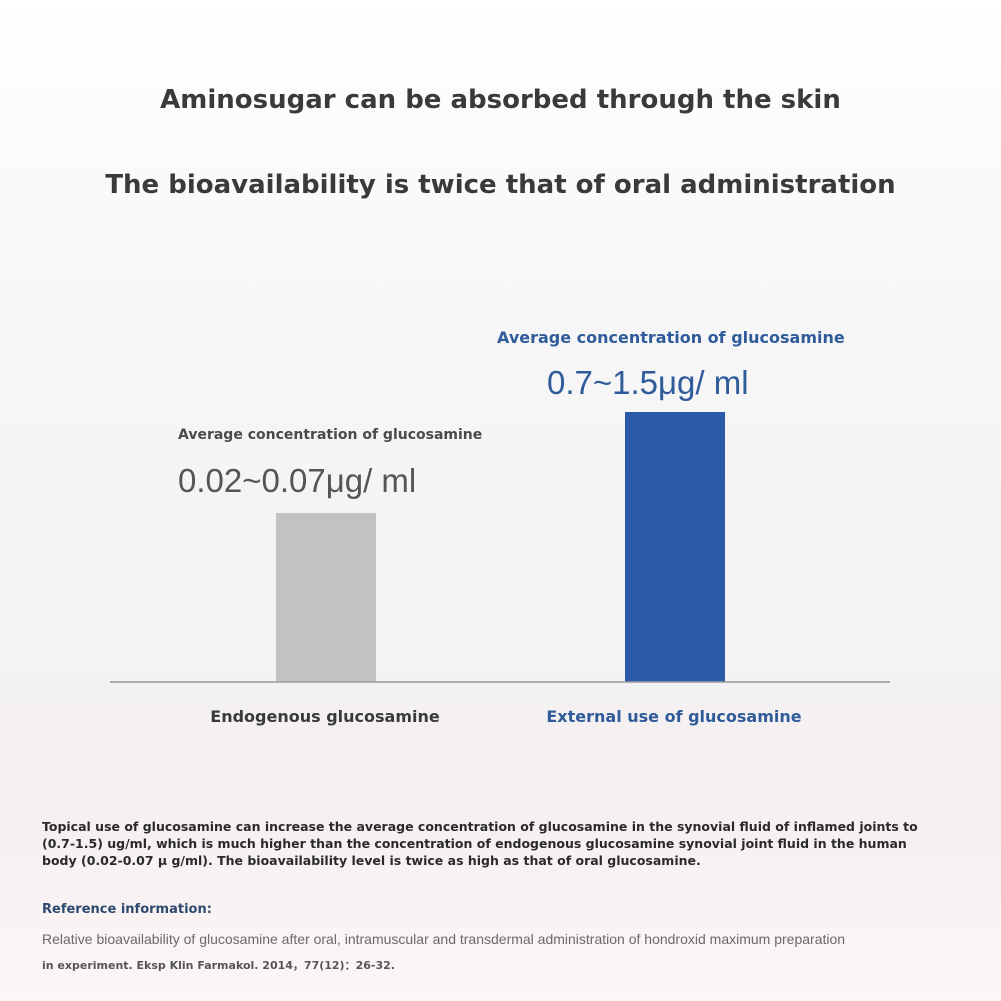 Image resolution: width=1001 pixels, height=1001 pixels. I want to click on reference-heading: Reference information:, so click(127, 909).